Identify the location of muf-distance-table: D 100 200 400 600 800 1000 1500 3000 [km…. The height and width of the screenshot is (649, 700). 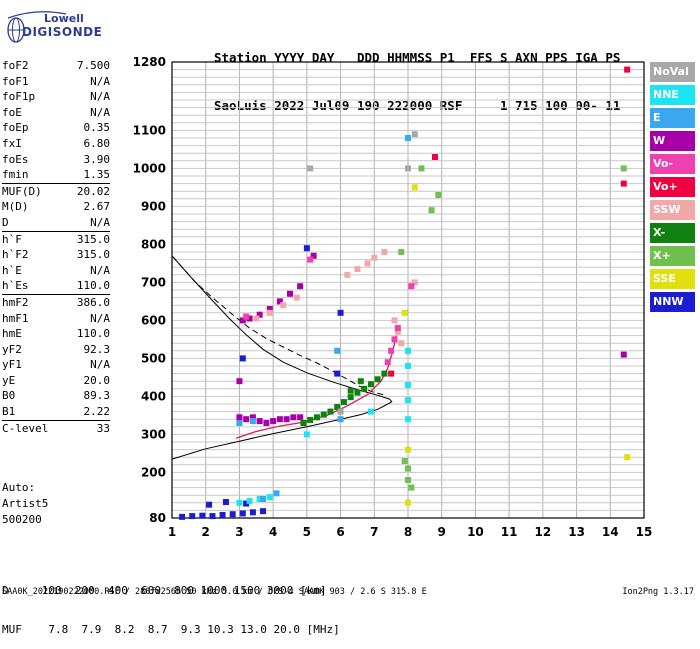
(171, 603).